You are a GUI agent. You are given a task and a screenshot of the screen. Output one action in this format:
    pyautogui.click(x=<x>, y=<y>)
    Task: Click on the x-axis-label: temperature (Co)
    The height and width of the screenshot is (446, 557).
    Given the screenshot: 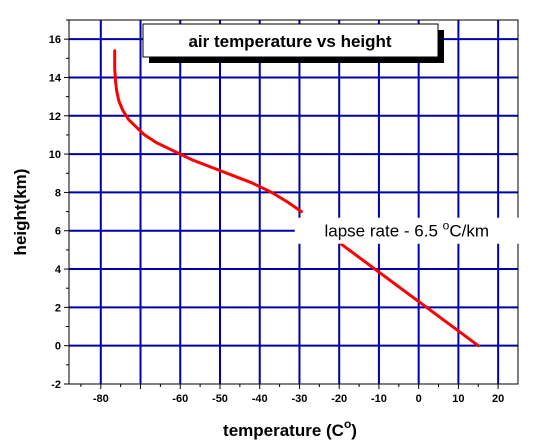 What is the action you would take?
    pyautogui.click(x=290, y=428)
    